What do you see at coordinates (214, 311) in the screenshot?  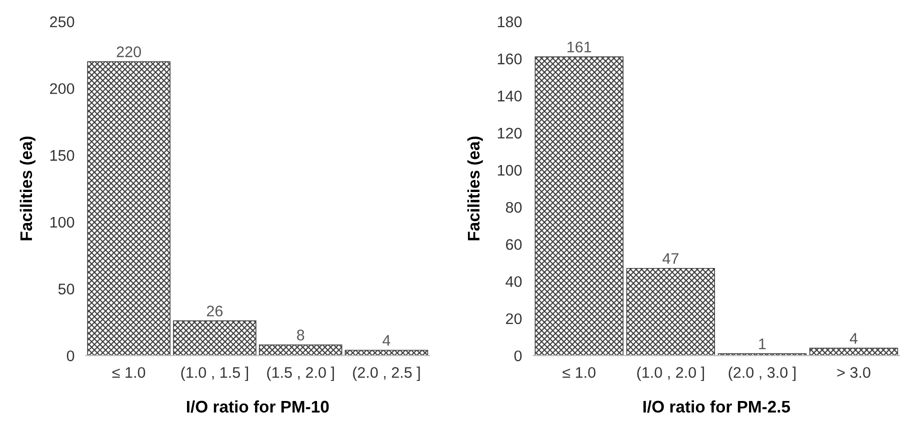 I see `data-label: 26` at bounding box center [214, 311].